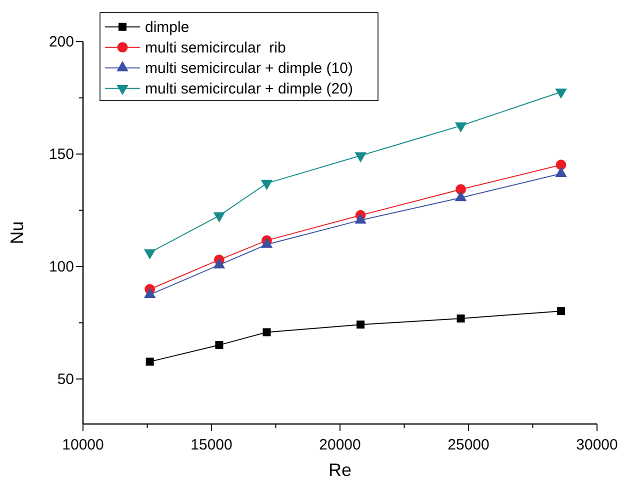  Describe the element at coordinates (249, 69) in the screenshot. I see `legend-label: multi semicircular + dimple (10)` at that location.